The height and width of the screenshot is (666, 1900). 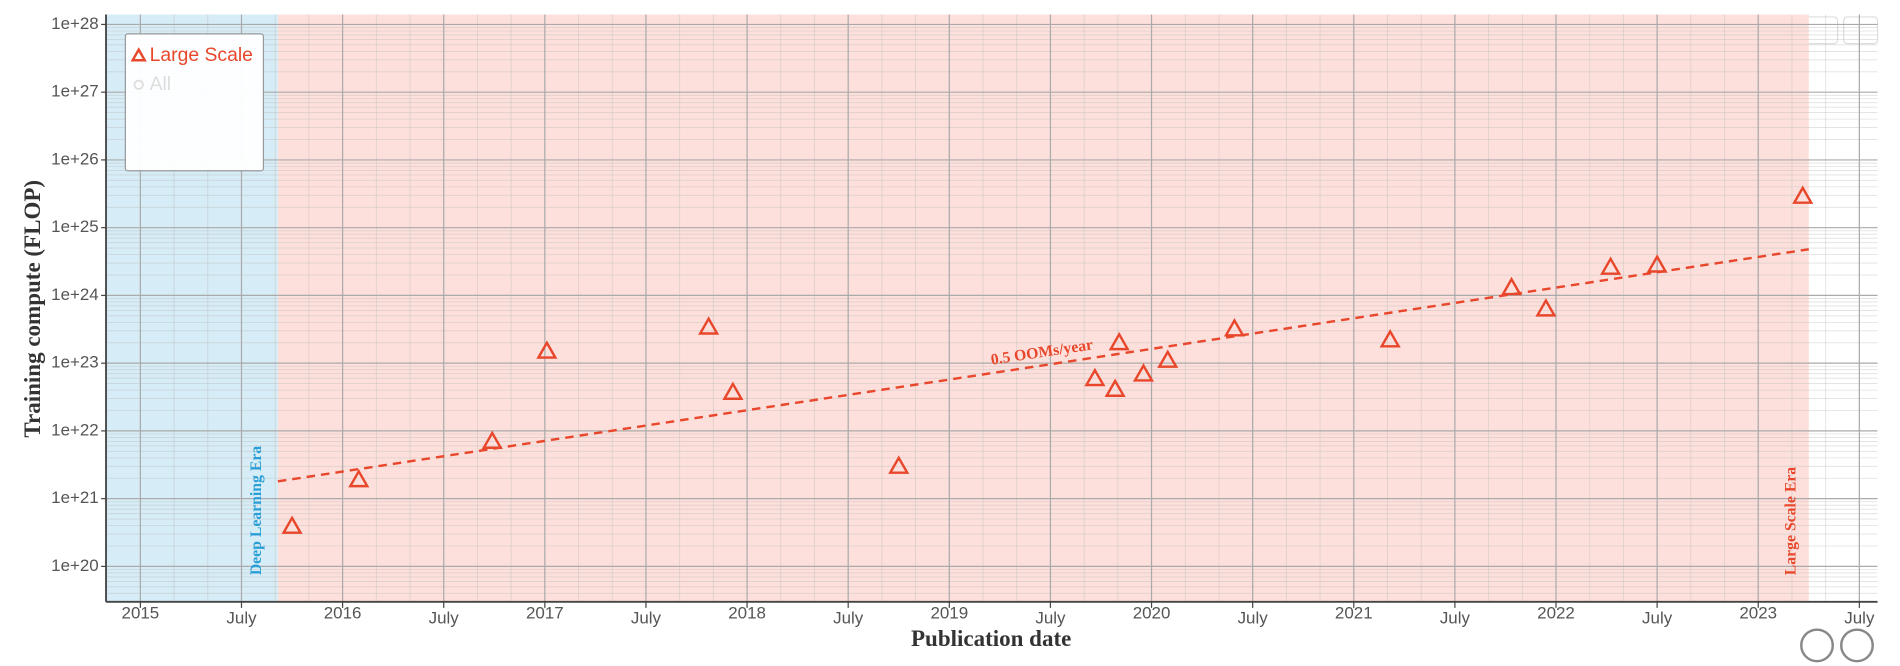 What do you see at coordinates (991, 638) in the screenshot?
I see `x-axis-title: Publication date` at bounding box center [991, 638].